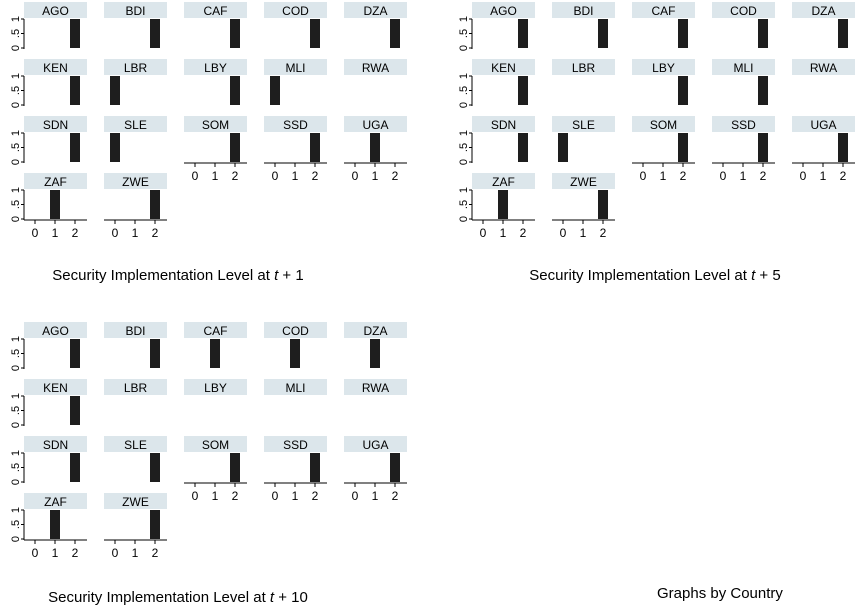  I want to click on facet-label: ZWE, so click(583, 182).